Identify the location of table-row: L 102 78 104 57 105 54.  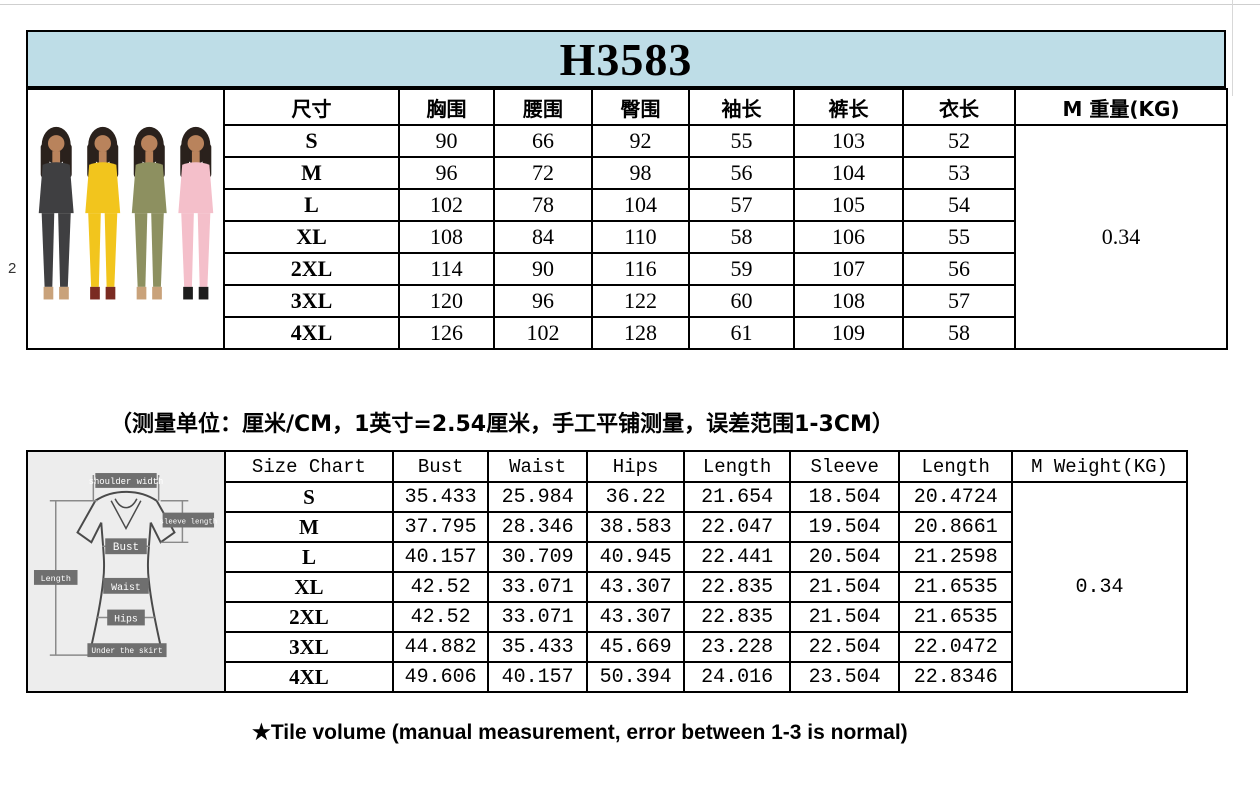
(627, 205).